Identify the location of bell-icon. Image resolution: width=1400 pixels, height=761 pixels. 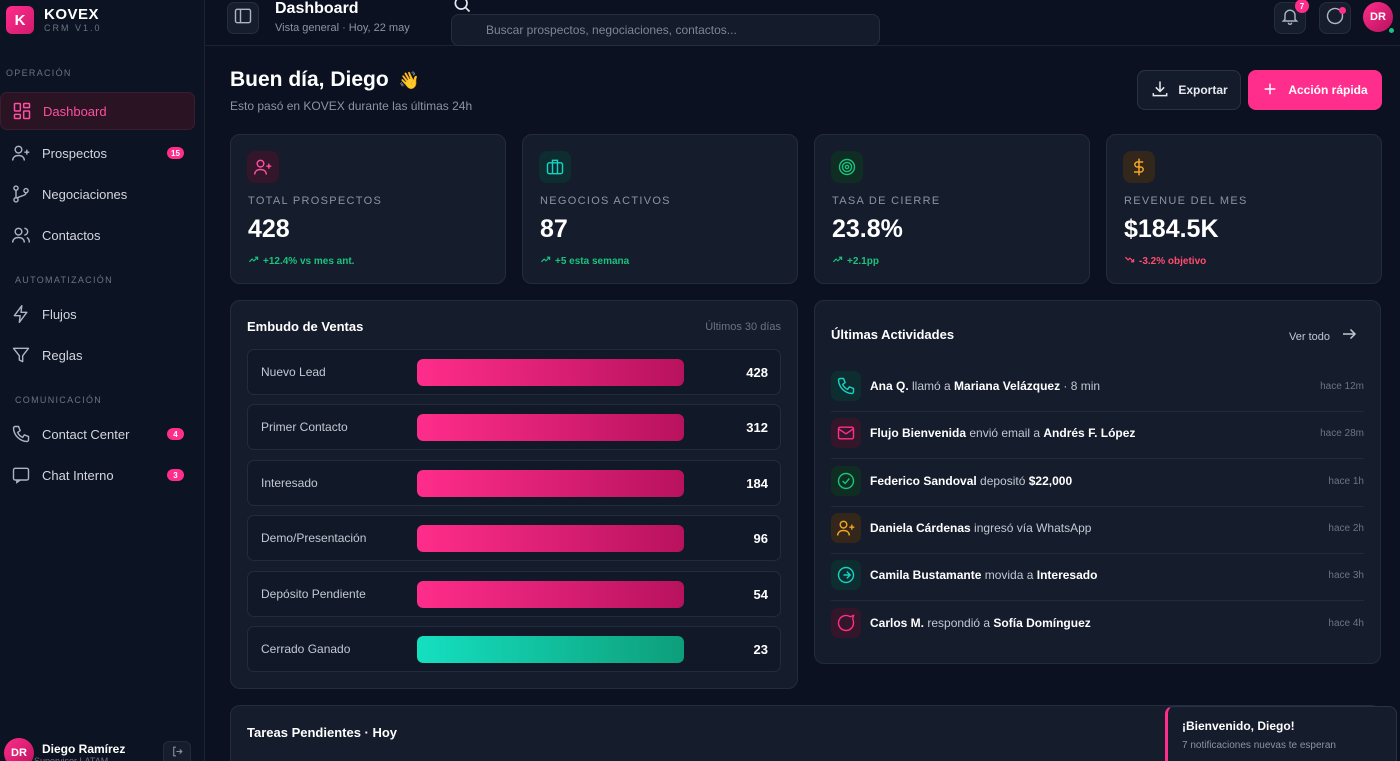
(1290, 18).